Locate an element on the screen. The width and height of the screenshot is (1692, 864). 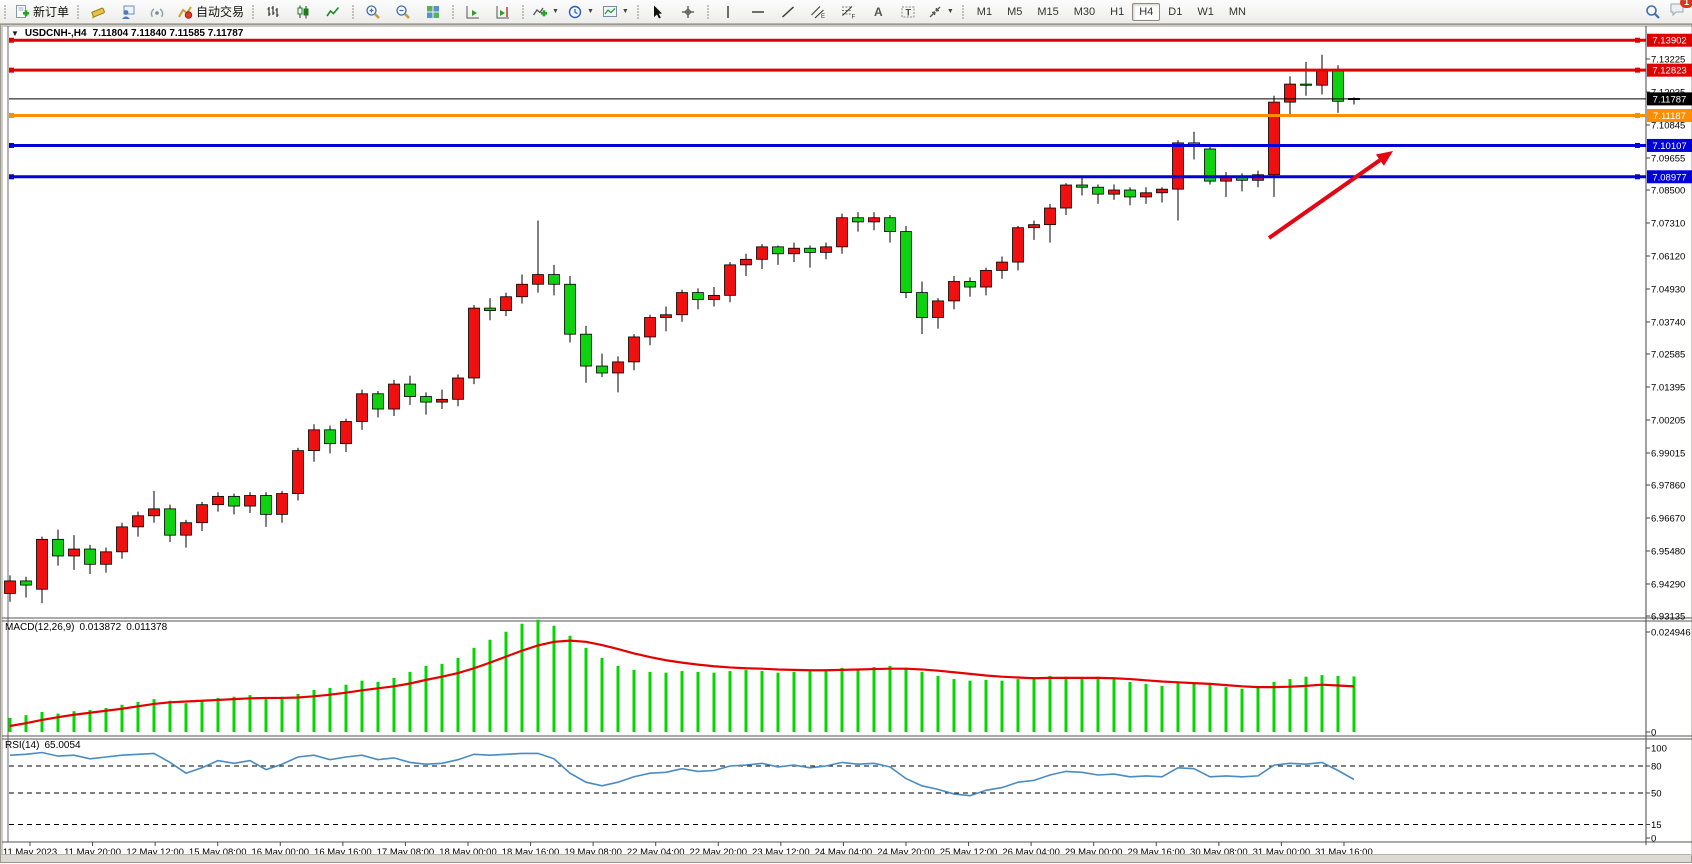
toolbar: 新订单 自动交易 is located at coordinates (846, 12).